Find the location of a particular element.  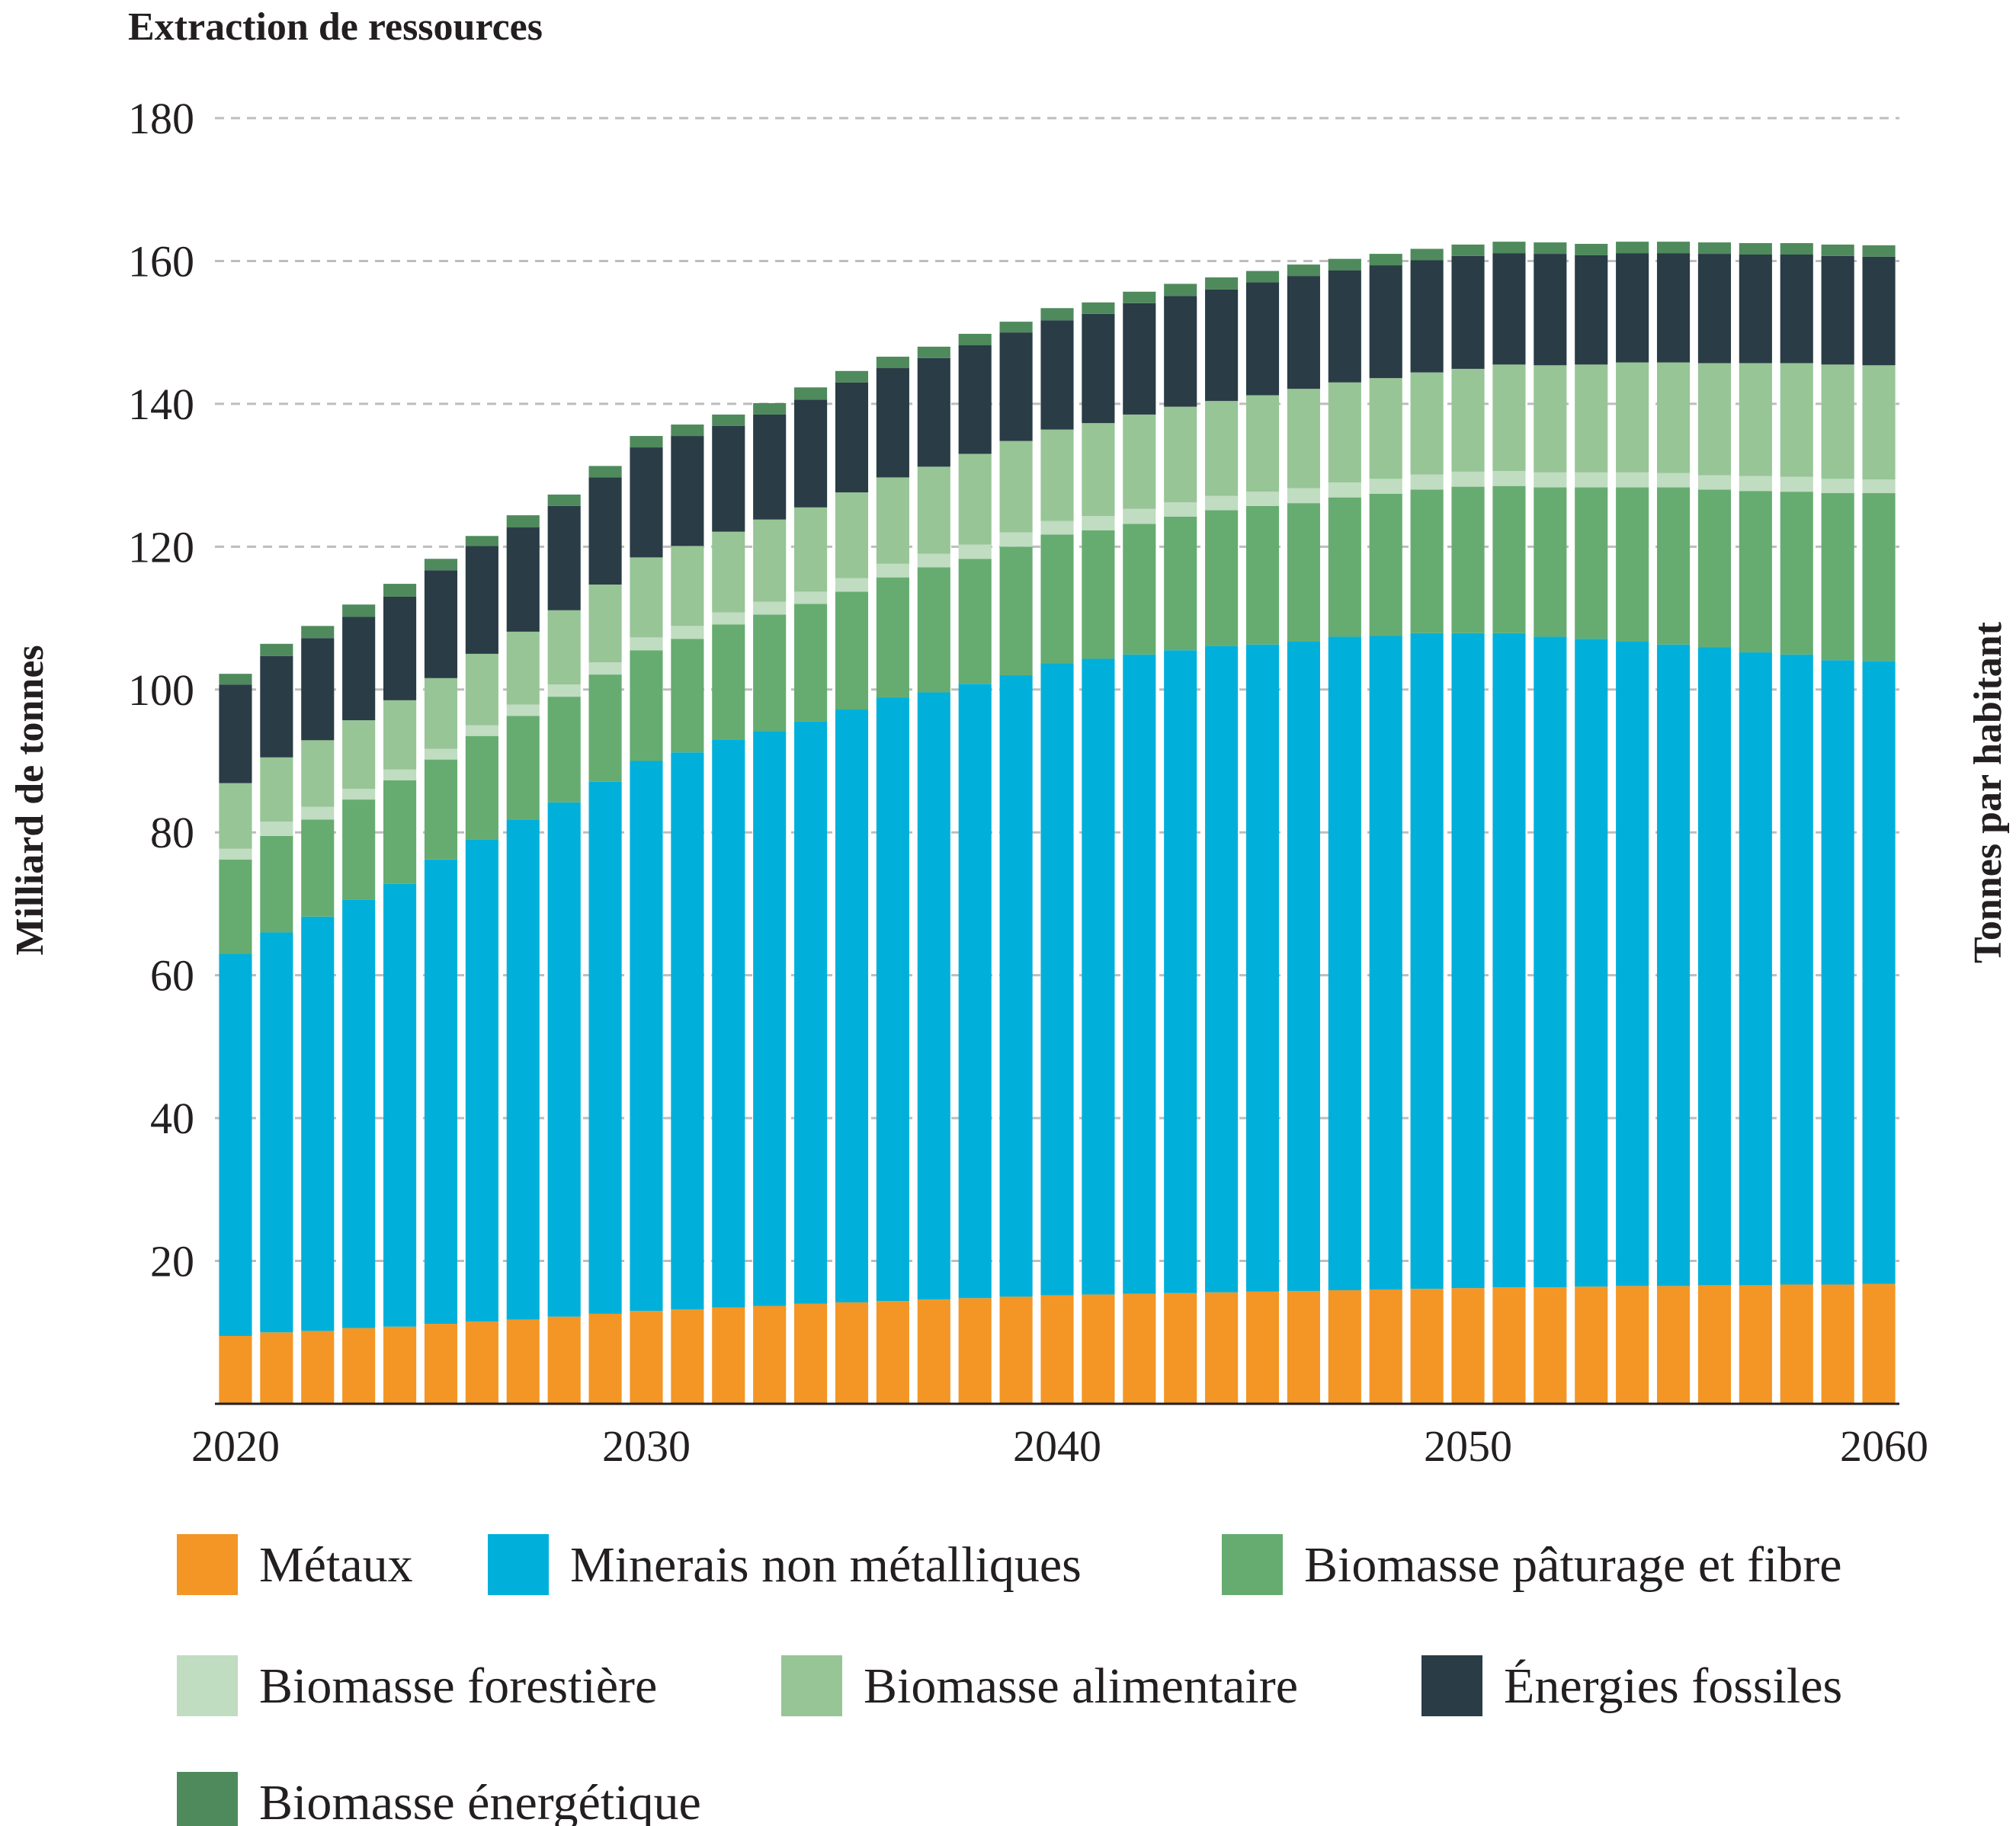

chart-title: Extraction de ressources is located at coordinates (335, 27).